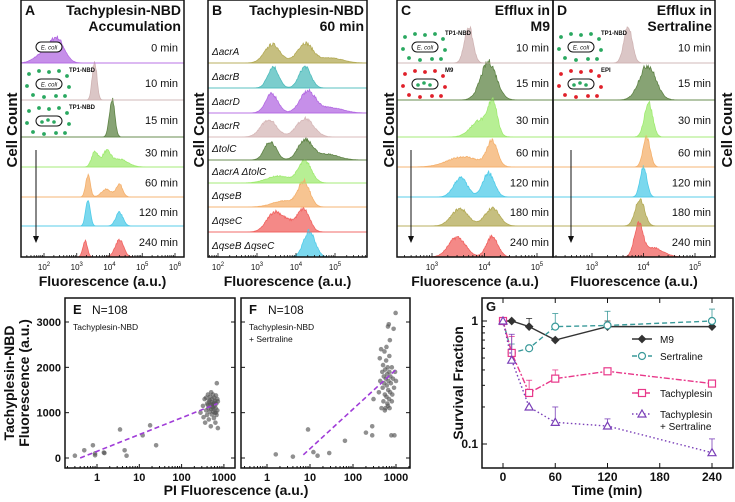 The width and height of the screenshot is (735, 502). I want to click on row-label: ΔtolC, so click(224, 149).